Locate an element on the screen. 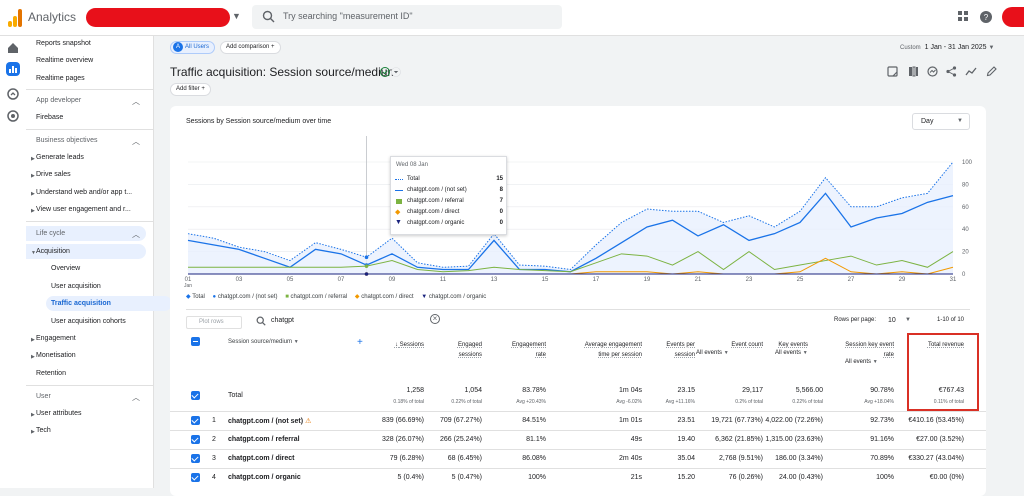  account-avatar-redacted is located at coordinates (1013, 17).